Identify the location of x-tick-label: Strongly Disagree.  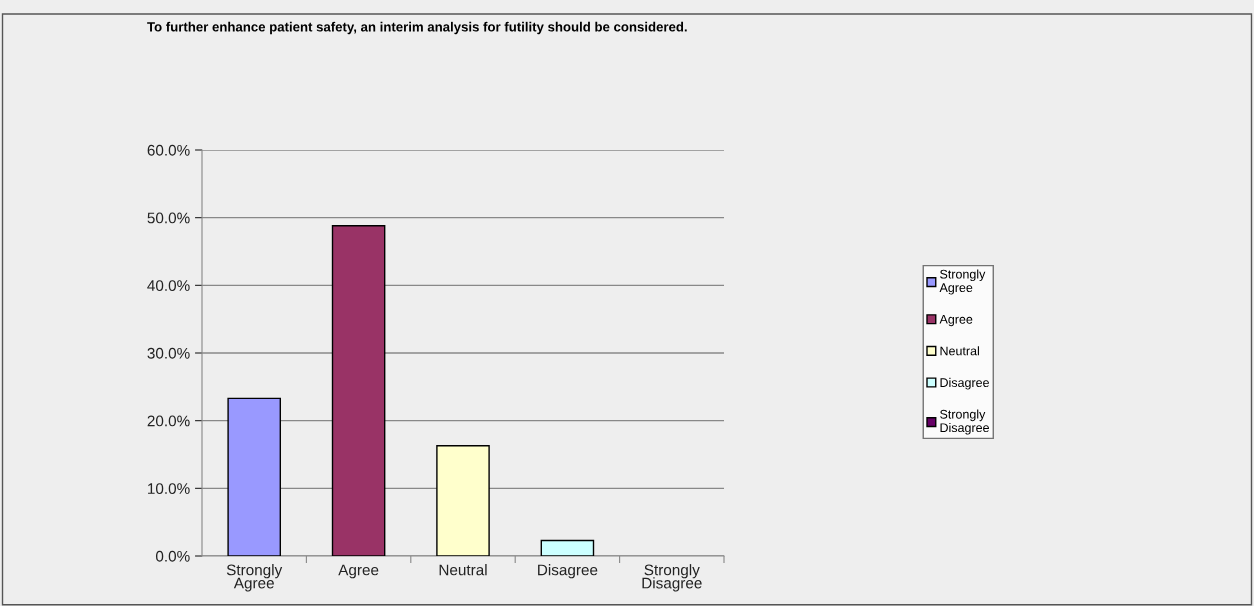
(672, 578).